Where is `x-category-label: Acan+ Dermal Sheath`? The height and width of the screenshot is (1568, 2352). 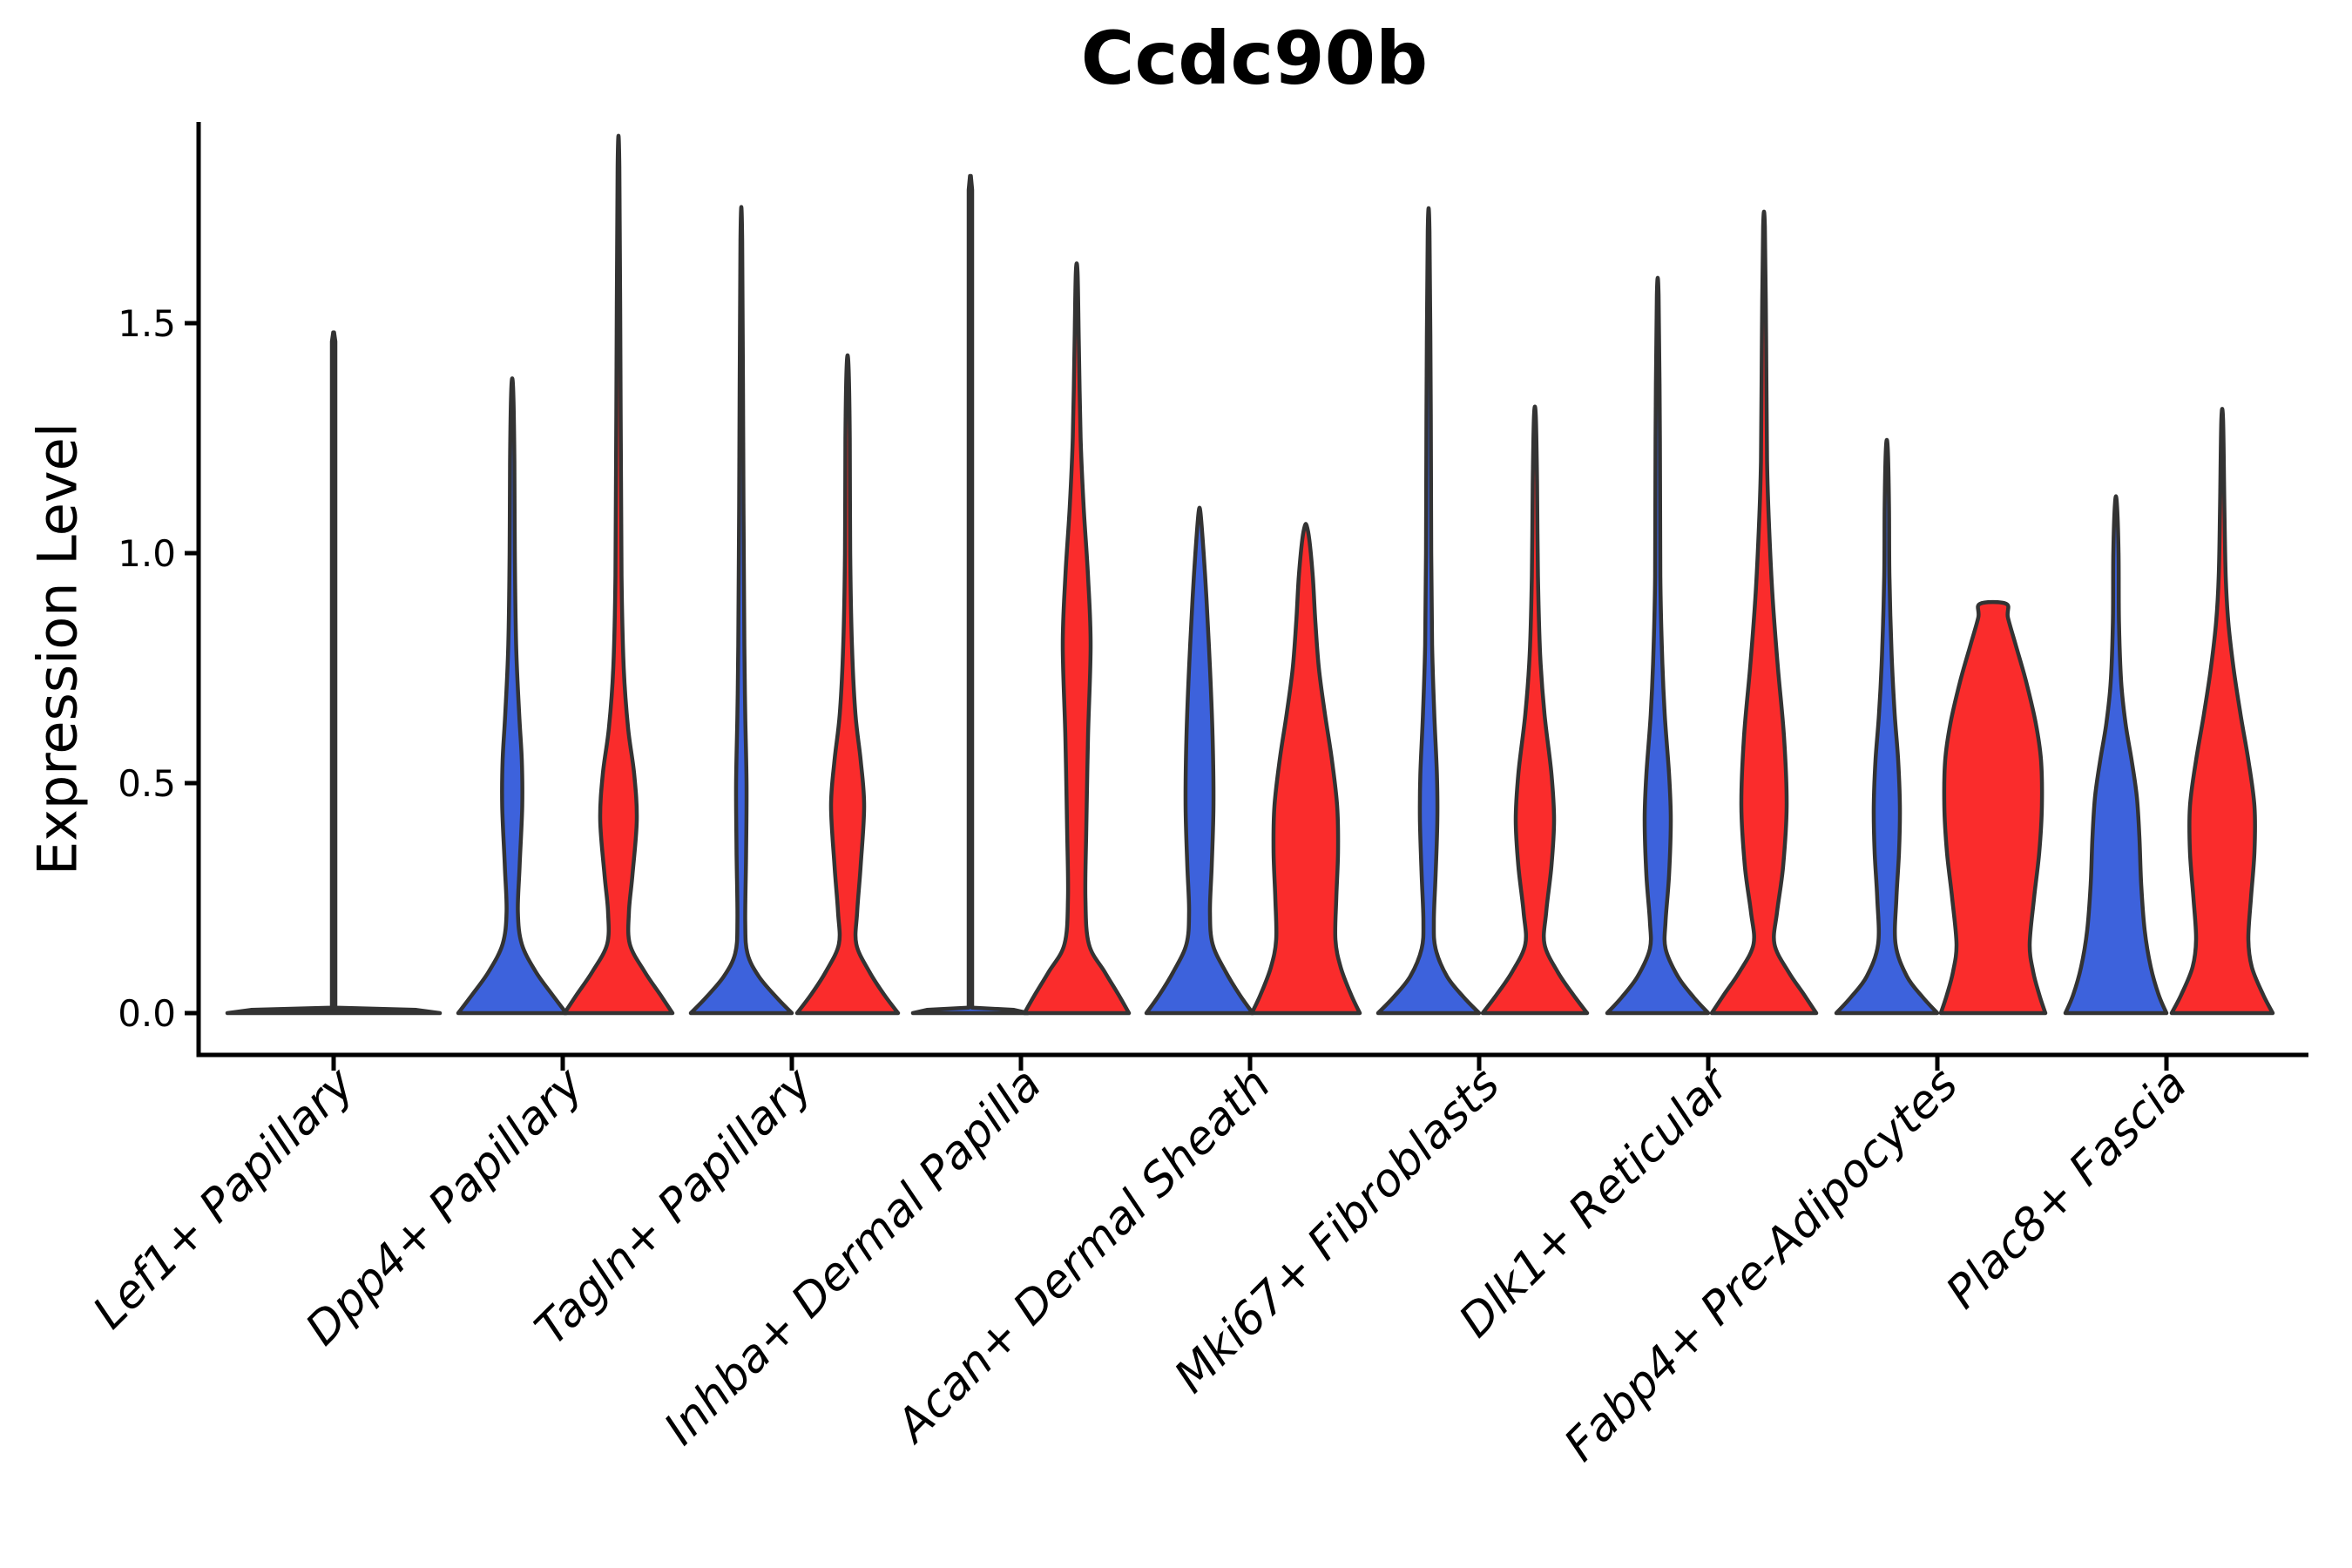
x-category-label: Acan+ Dermal Sheath is located at coordinates (1083, 1256).